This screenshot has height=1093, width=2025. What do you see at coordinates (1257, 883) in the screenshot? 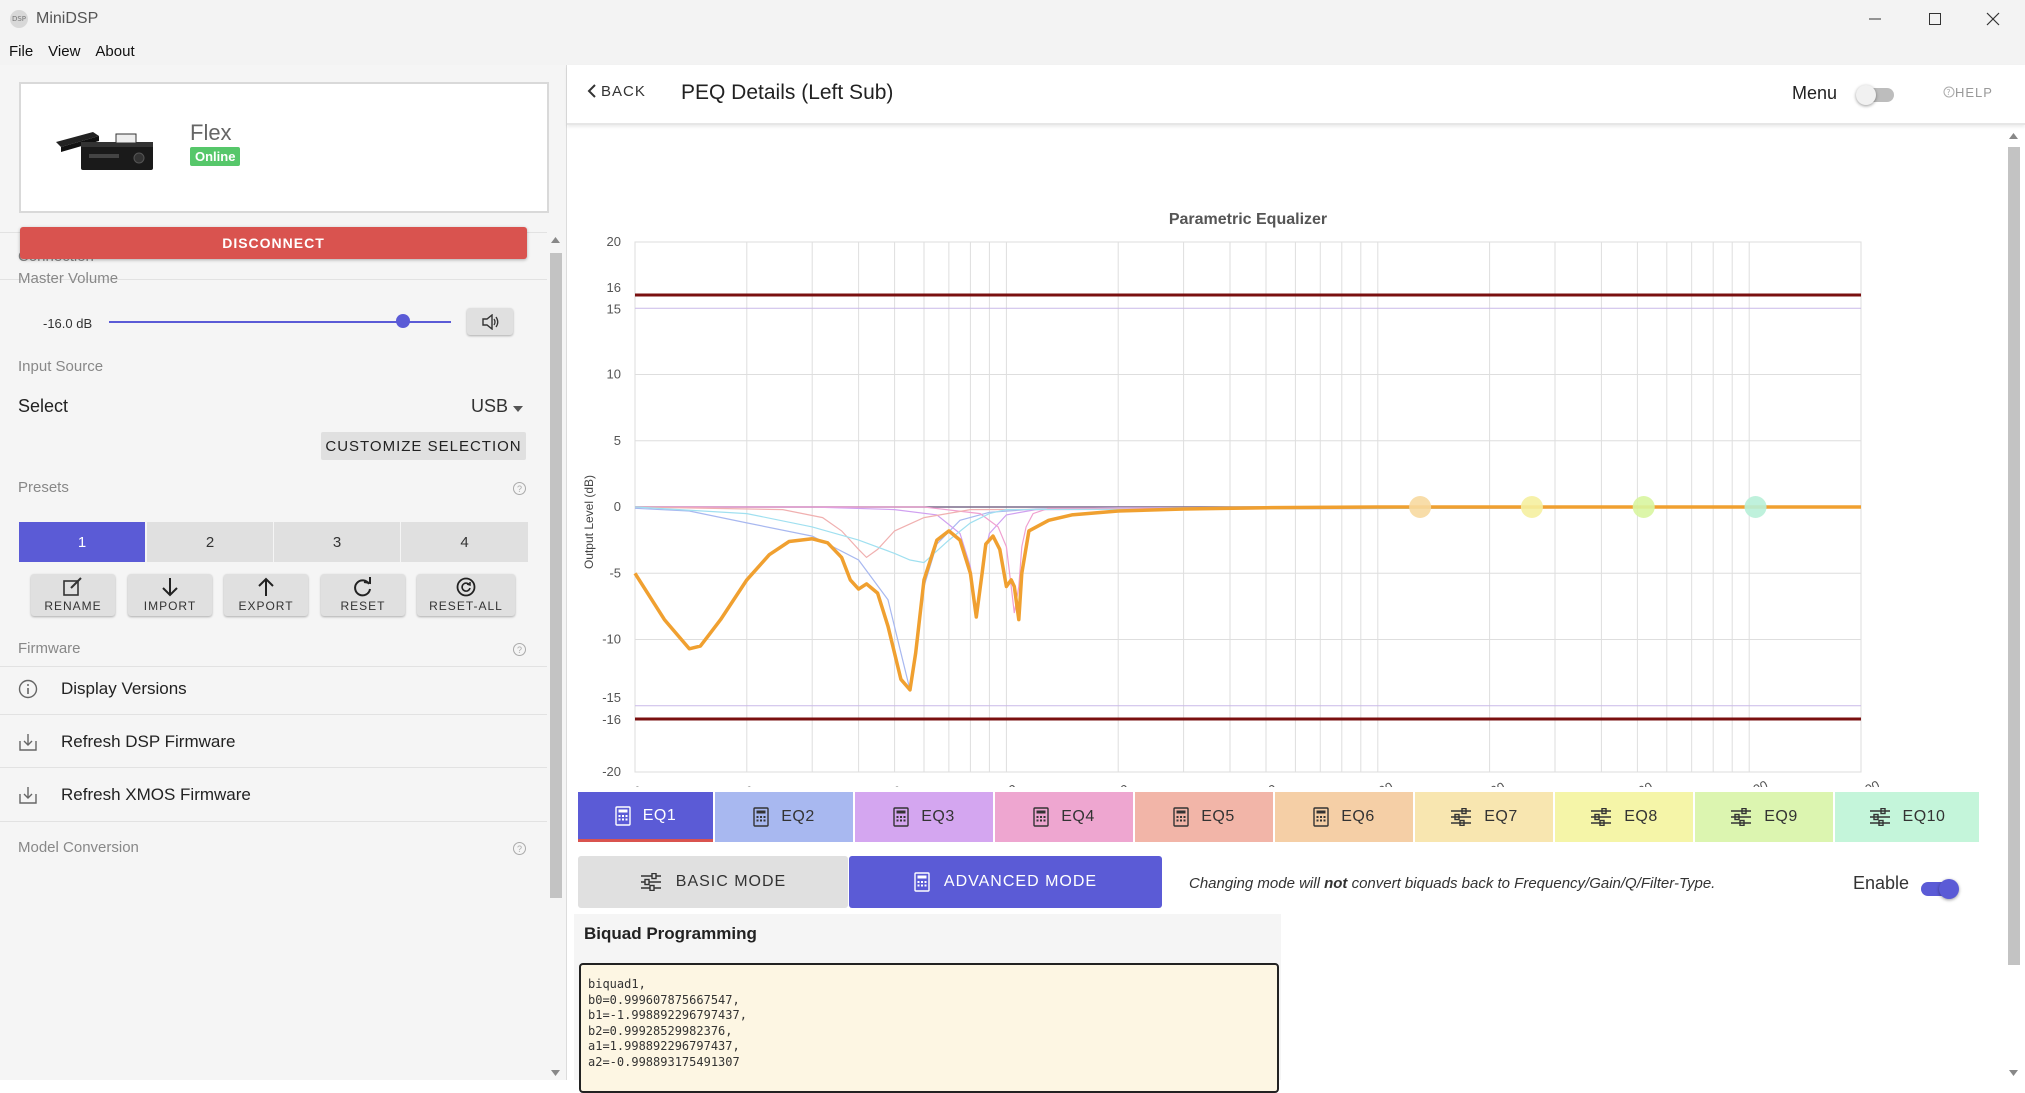
I see `mode-note-text: Changing mode will` at bounding box center [1257, 883].